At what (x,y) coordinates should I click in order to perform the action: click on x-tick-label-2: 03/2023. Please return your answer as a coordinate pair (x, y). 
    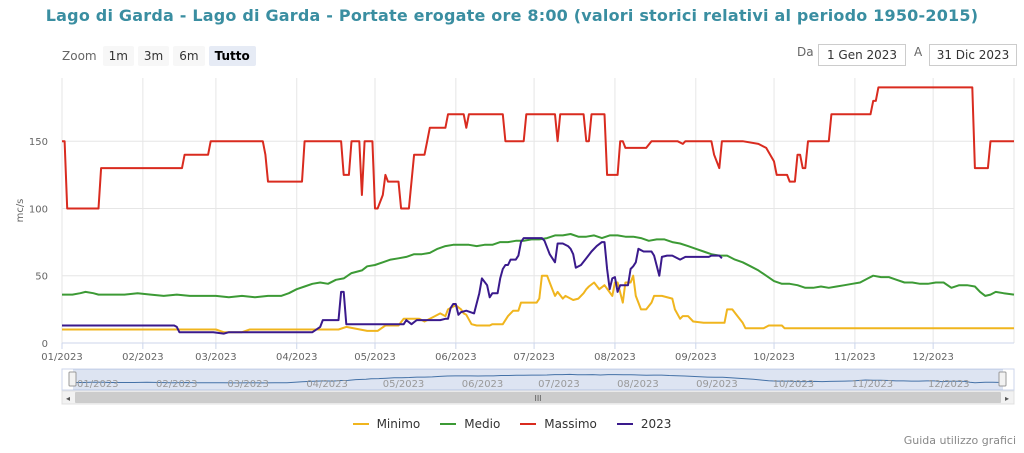
    Looking at the image, I should click on (216, 357).